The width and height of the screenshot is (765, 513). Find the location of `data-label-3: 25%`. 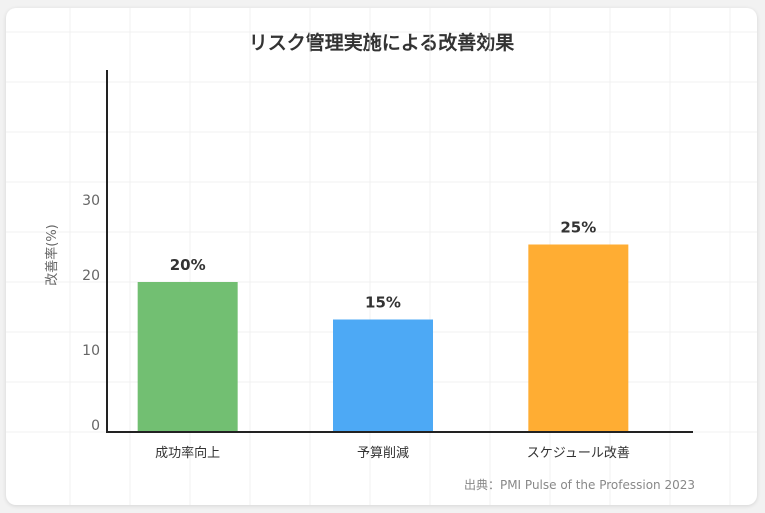

data-label-3: 25% is located at coordinates (578, 228).